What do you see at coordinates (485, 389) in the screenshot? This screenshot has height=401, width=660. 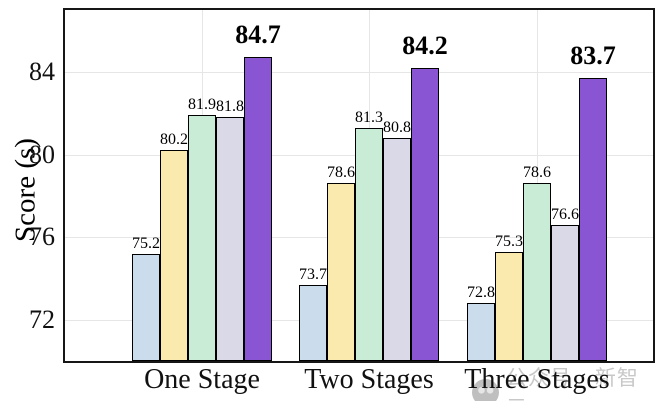 I see `xinzhiyuan-logo-icon` at bounding box center [485, 389].